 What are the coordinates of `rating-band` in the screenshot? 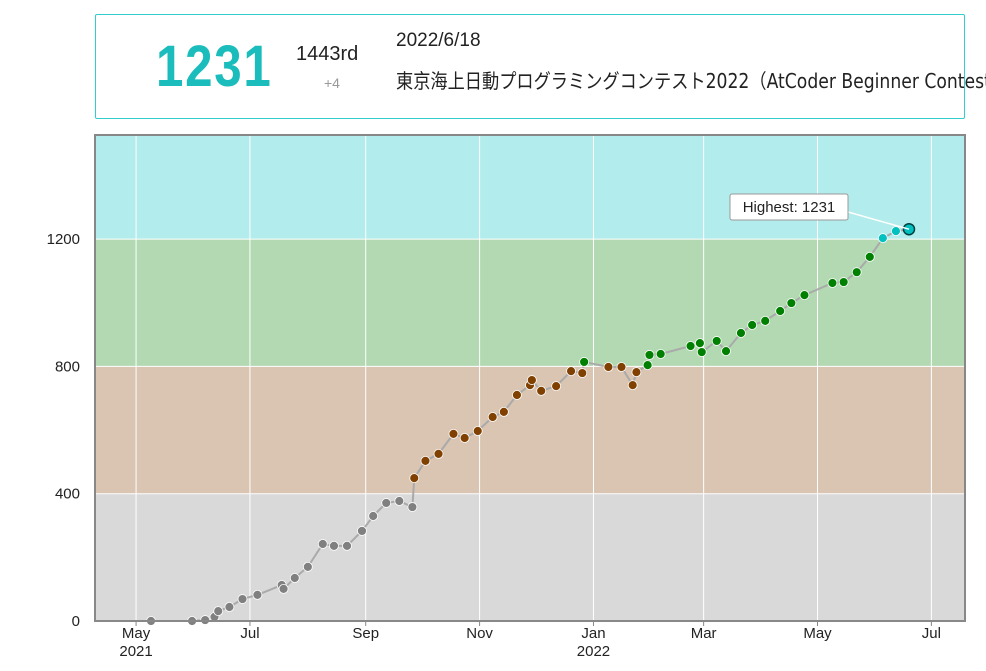 It's located at (530, 187).